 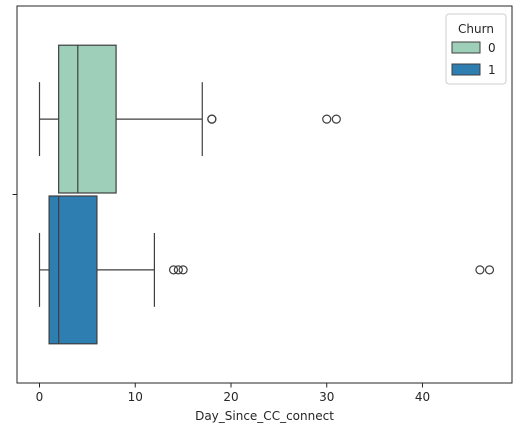 What do you see at coordinates (476, 29) in the screenshot?
I see `legend-title: Churn` at bounding box center [476, 29].